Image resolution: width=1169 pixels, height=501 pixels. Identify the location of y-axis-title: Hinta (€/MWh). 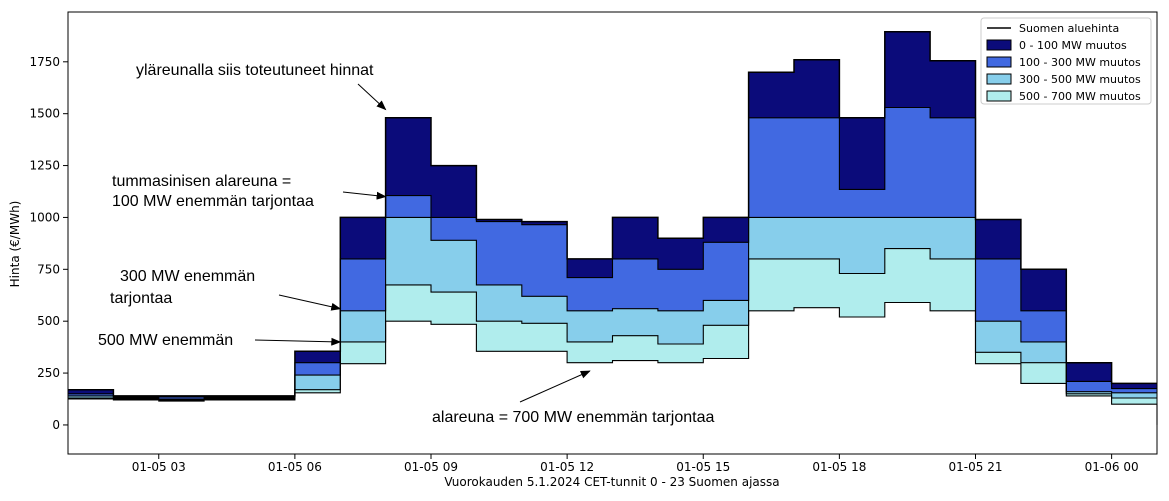
(15, 244).